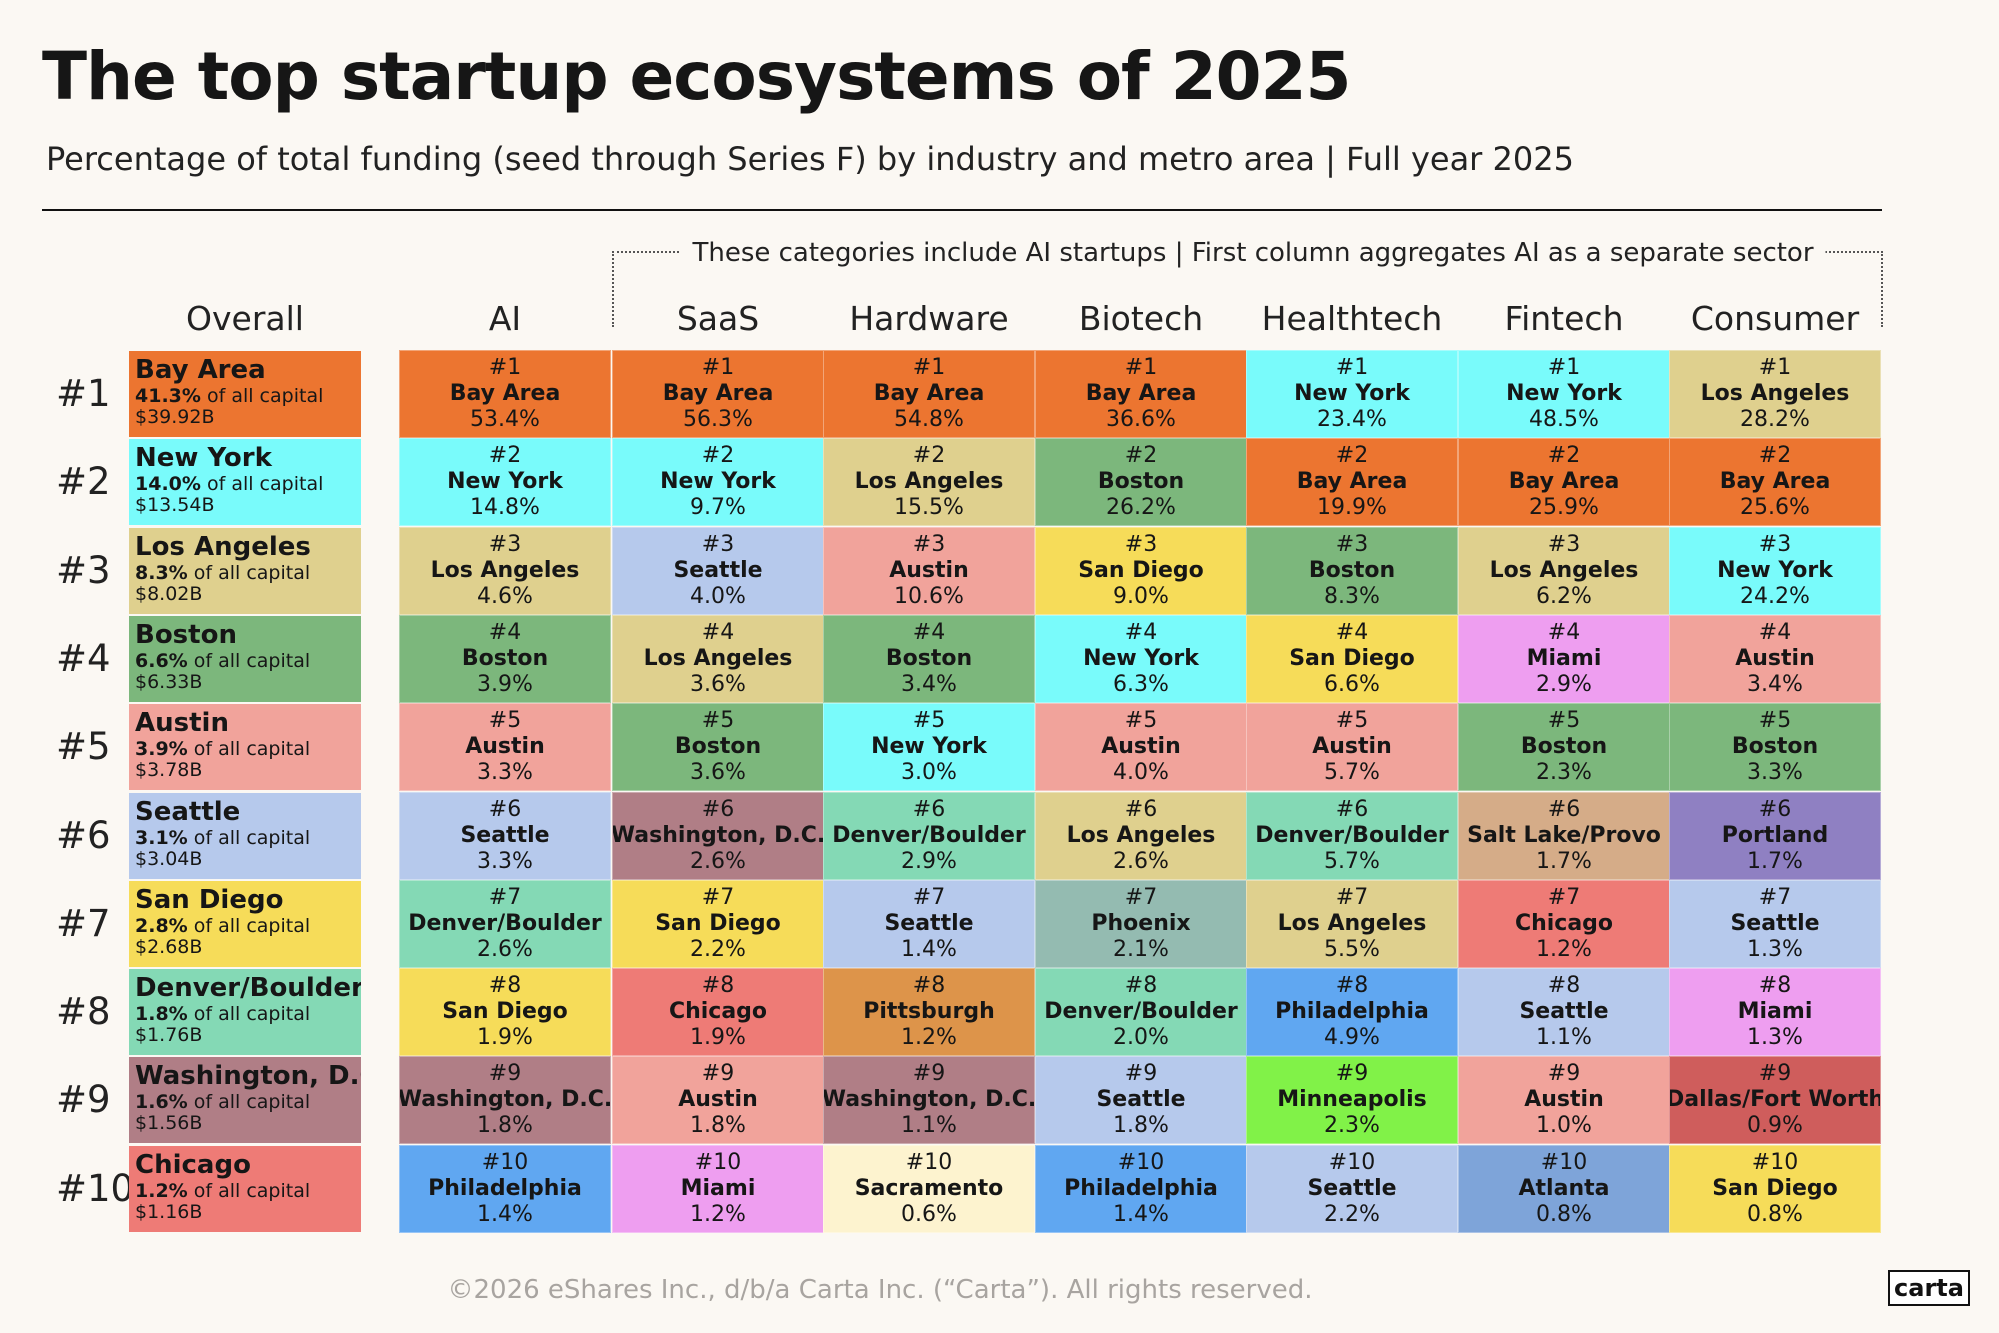 The width and height of the screenshot is (1999, 1333). I want to click on cell-value: 2.3%, so click(1352, 1125).